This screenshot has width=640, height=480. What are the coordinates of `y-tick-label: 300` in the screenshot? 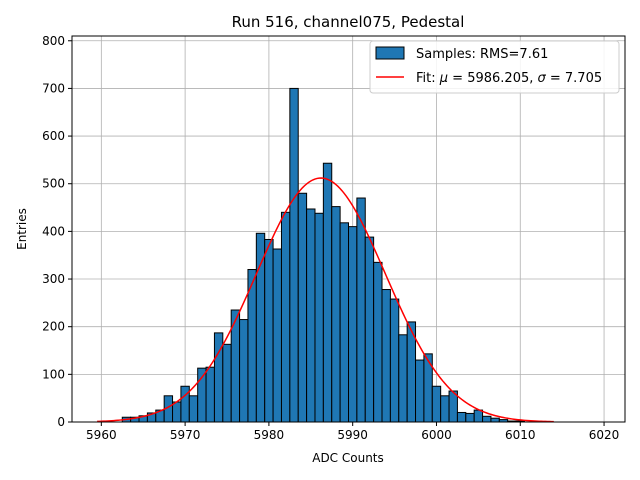 It's located at (53, 279).